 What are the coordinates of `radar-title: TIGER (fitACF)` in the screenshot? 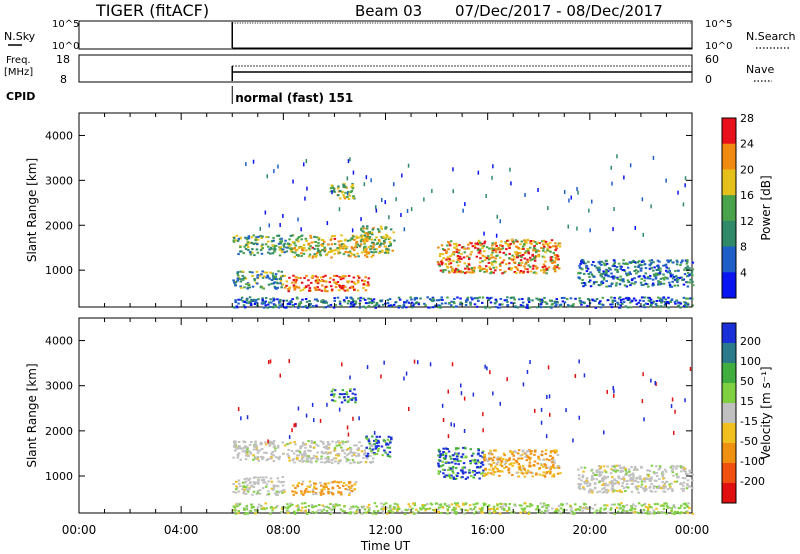 It's located at (152, 10).